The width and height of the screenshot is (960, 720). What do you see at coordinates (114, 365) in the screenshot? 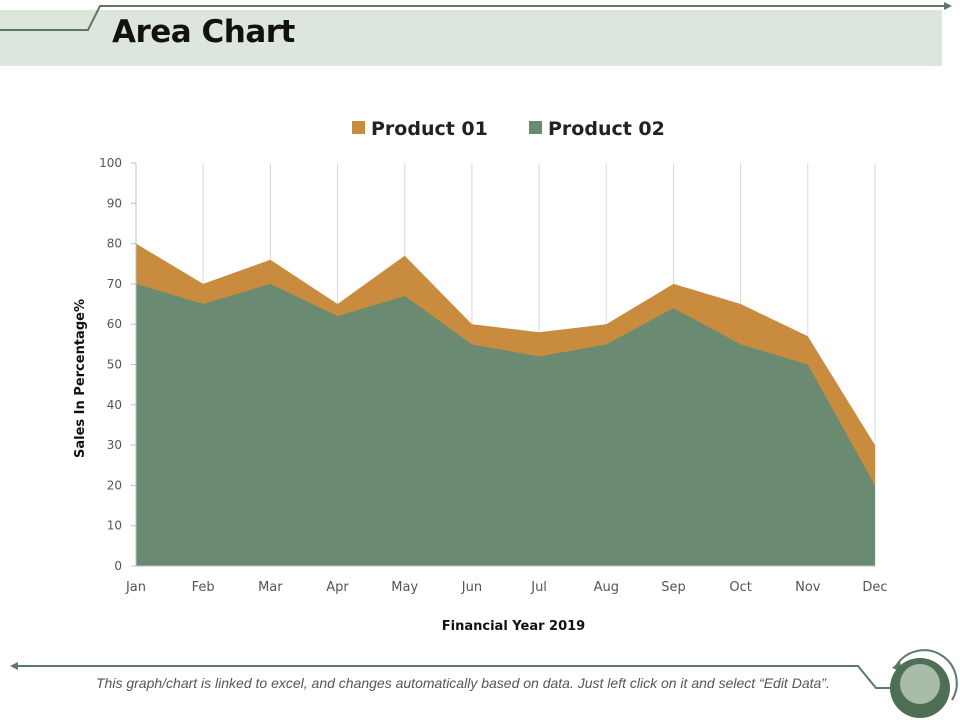
I see `y-tick-label: 50` at bounding box center [114, 365].